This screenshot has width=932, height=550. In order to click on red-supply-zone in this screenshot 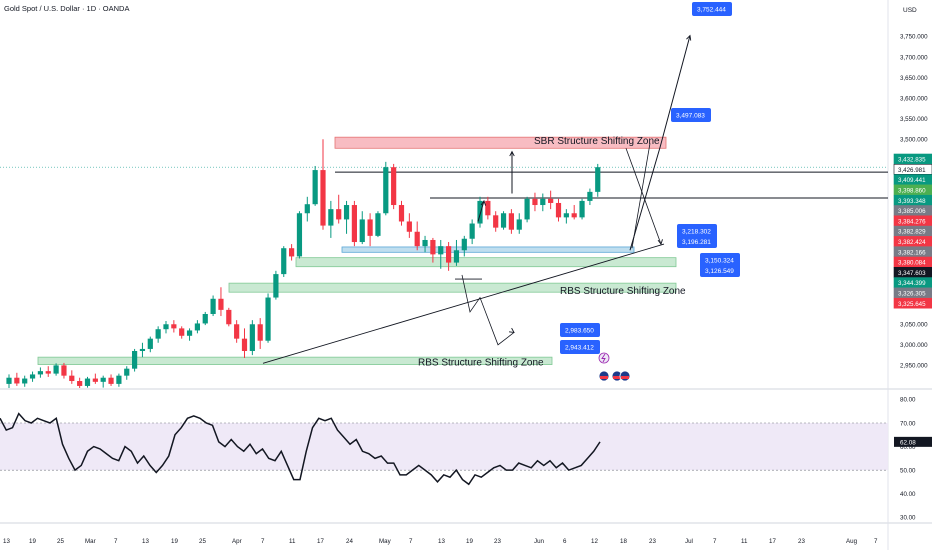, I will do `click(500, 142)`.